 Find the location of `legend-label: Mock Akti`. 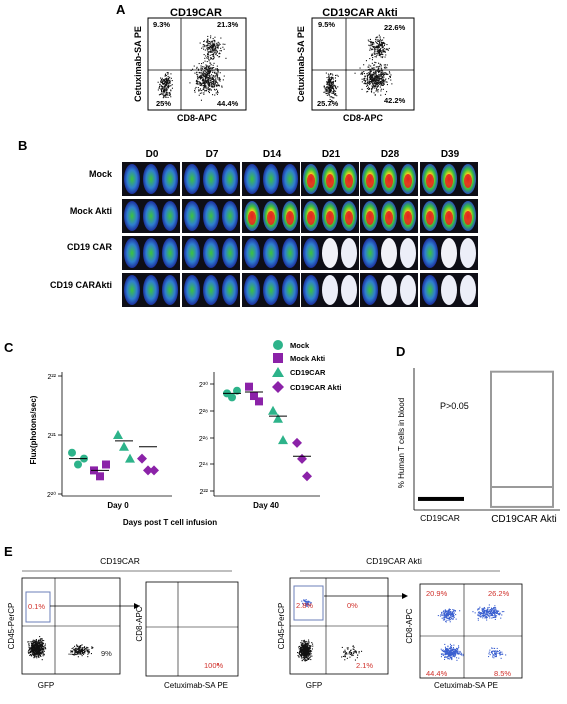

legend-label: Mock Akti is located at coordinates (307, 358).